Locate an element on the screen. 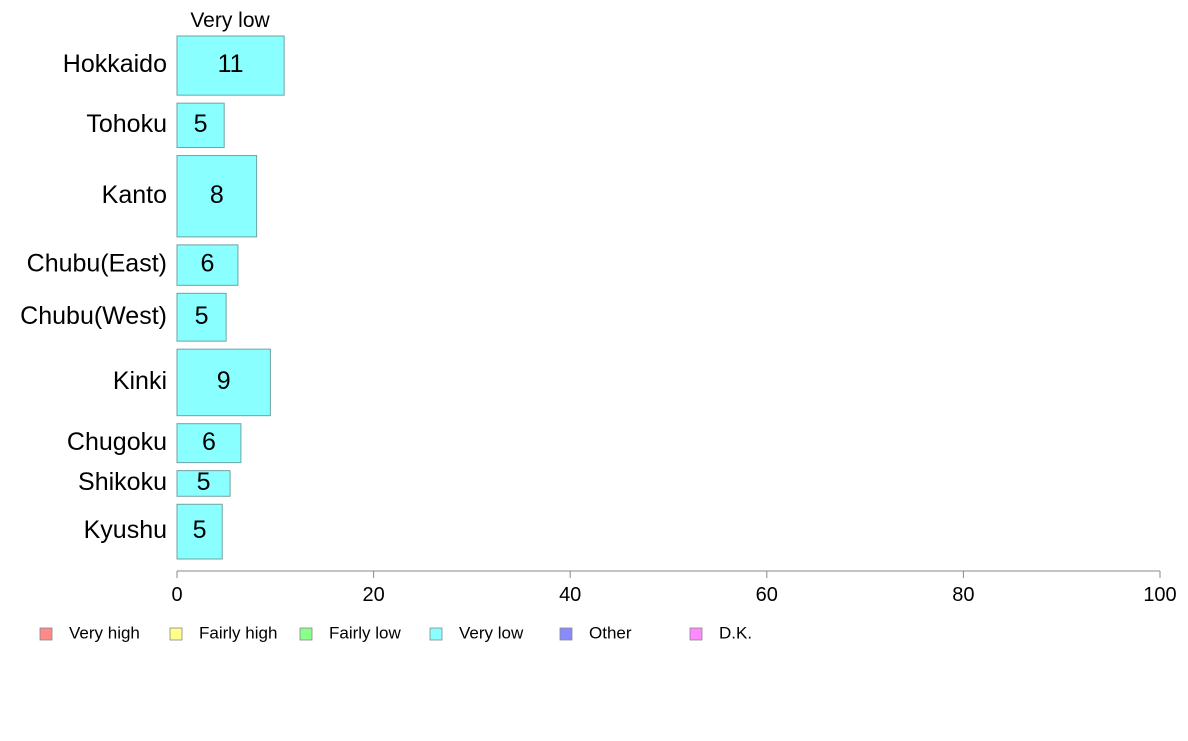  bars-layer is located at coordinates (230, 297).